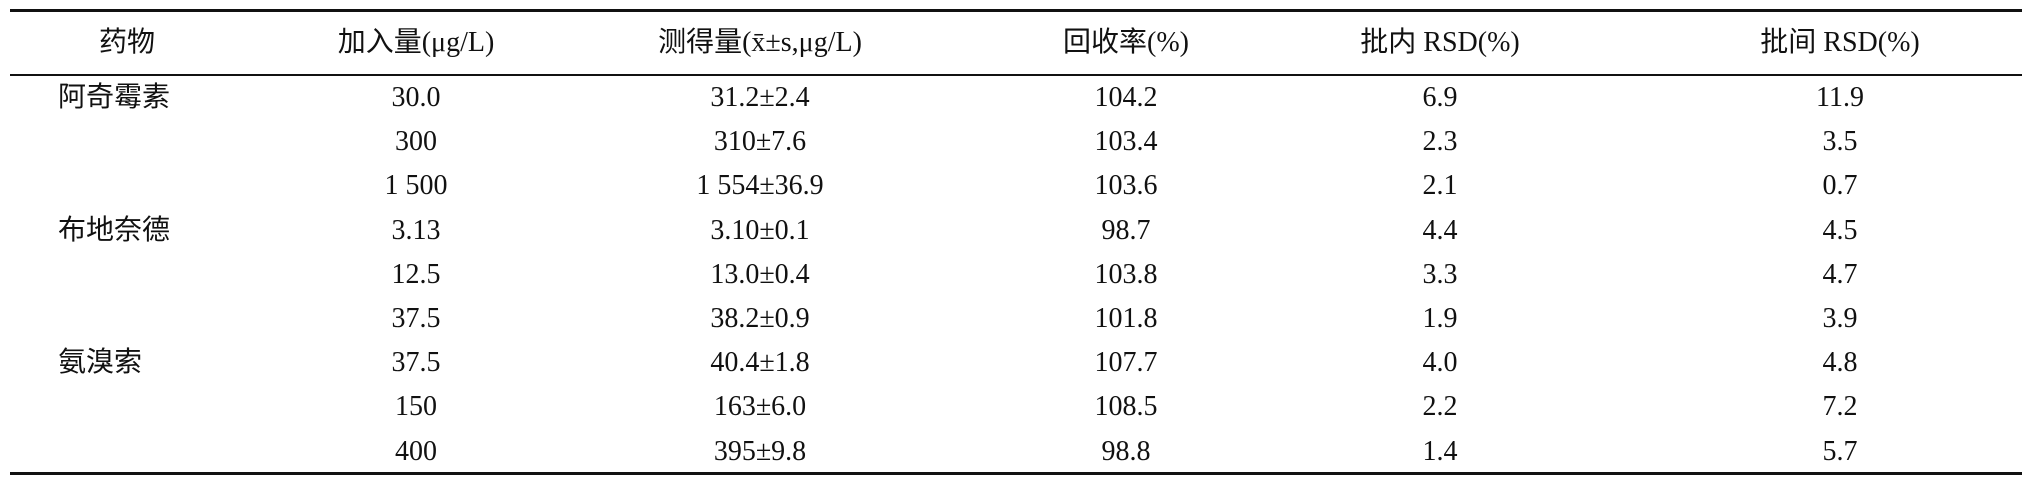 This screenshot has width=2032, height=480. I want to click on data-cell: 300, so click(416, 142).